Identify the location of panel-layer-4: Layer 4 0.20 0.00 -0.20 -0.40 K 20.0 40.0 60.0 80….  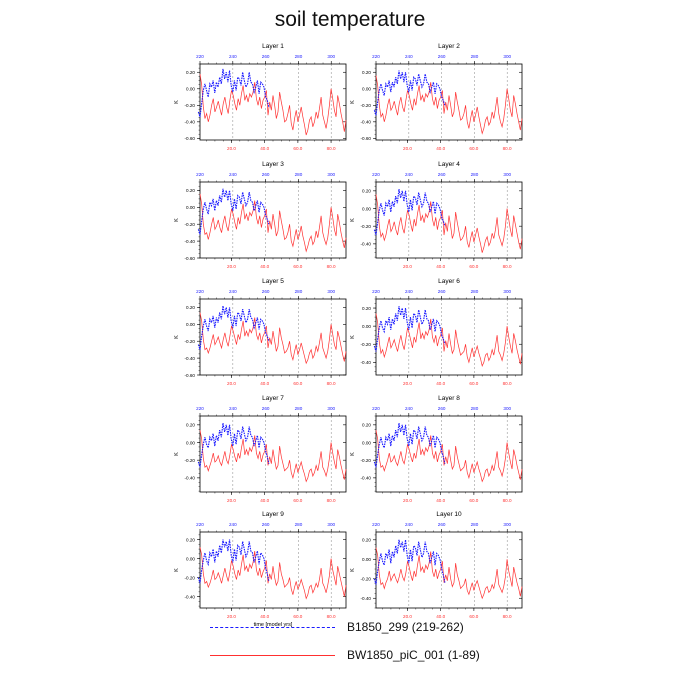
(436, 215).